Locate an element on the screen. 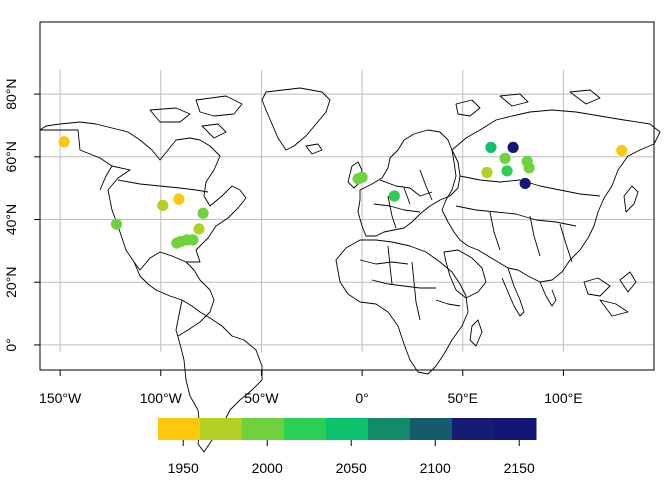  colorbar-tick-label: 2150 is located at coordinates (519, 468).